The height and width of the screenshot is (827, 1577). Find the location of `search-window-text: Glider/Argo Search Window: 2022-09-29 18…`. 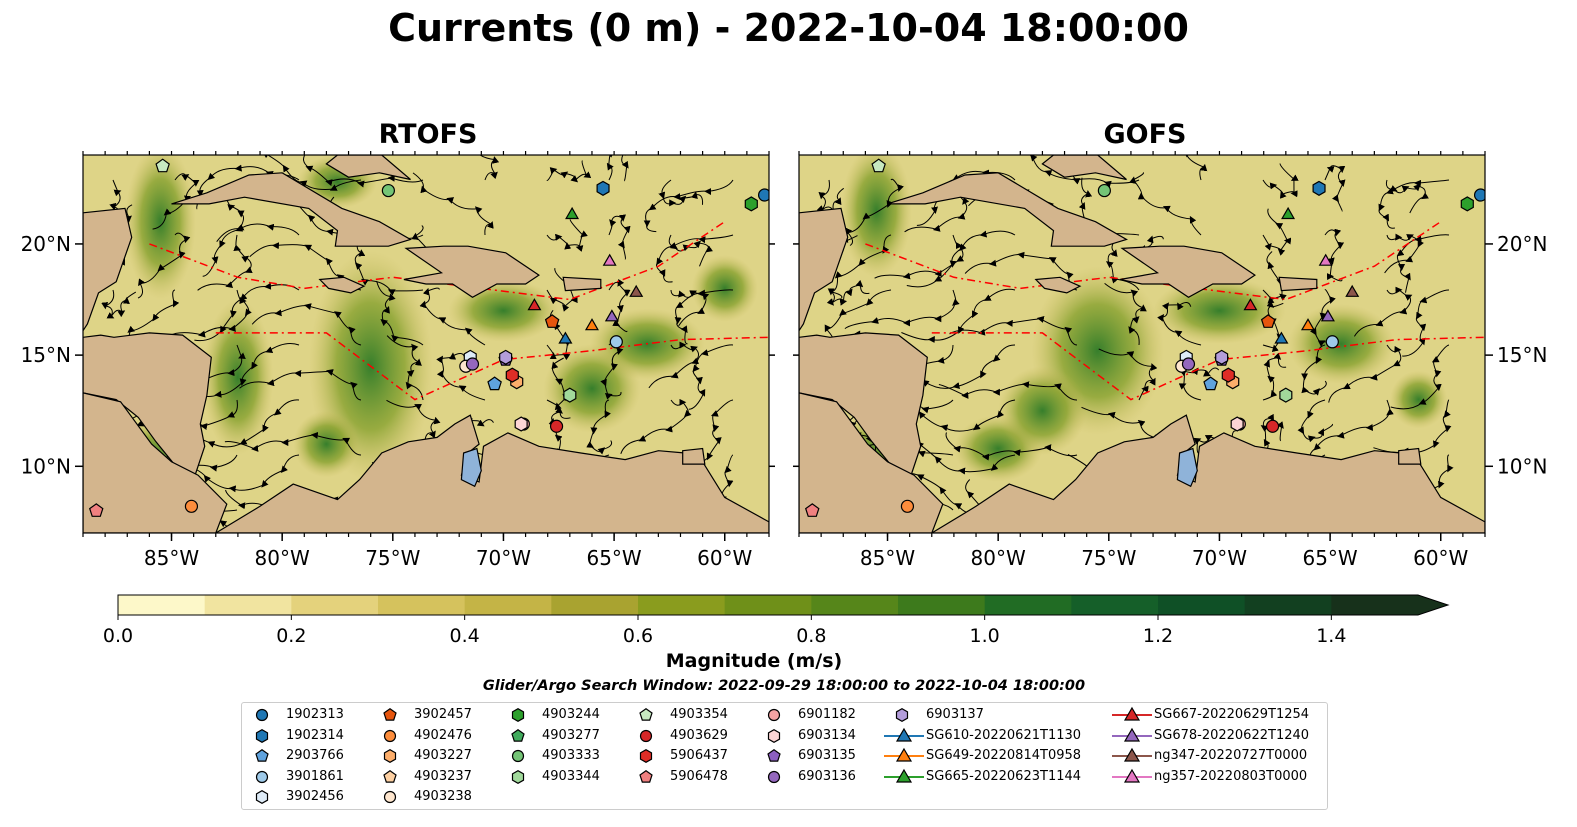

search-window-text: Glider/Argo Search Window: 2022-09-29 18… is located at coordinates (784, 686).